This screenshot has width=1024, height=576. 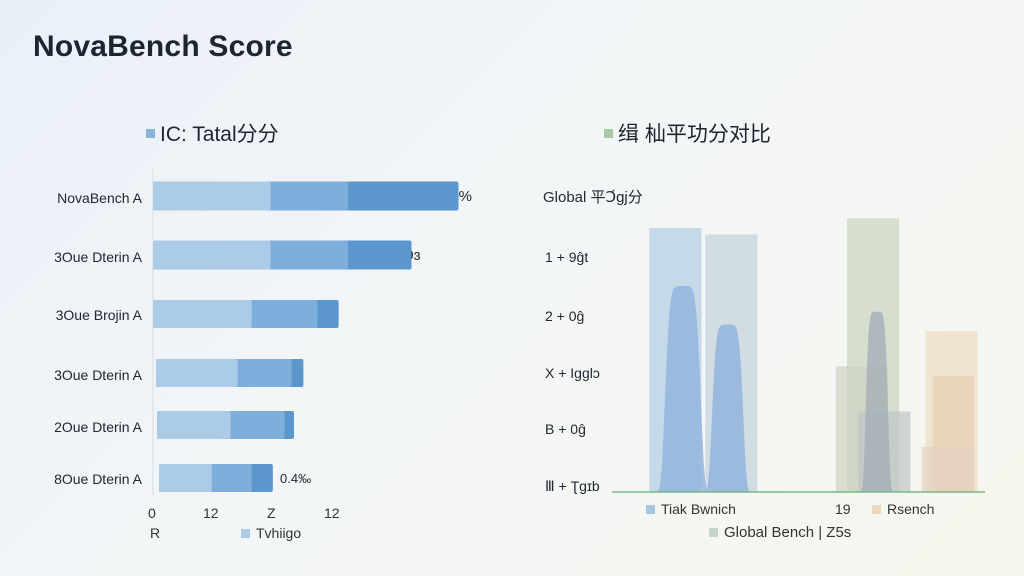 What do you see at coordinates (98, 479) in the screenshot?
I see `bar-label: 8Oue Dterin A` at bounding box center [98, 479].